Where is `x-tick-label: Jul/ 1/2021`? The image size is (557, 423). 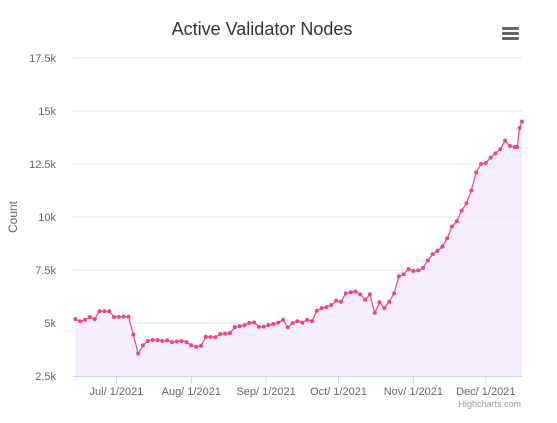 x-tick-label: Jul/ 1/2021 is located at coordinates (117, 392).